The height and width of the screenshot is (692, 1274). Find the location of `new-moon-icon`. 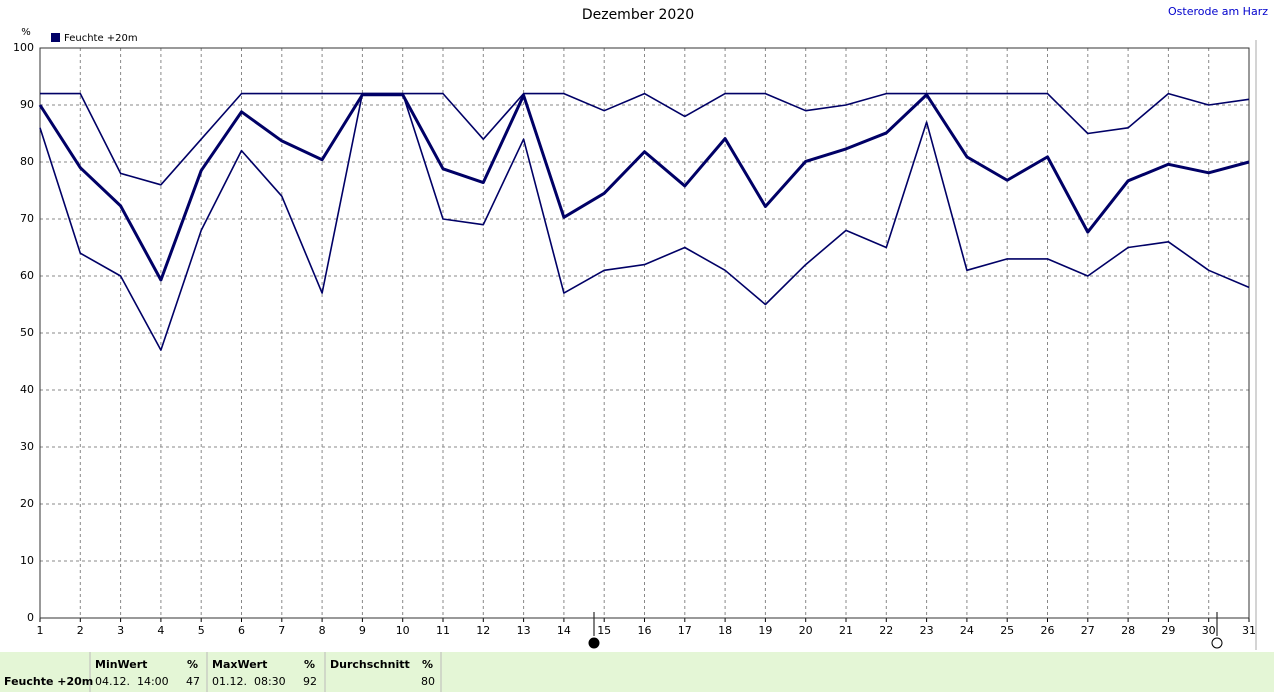

new-moon-icon is located at coordinates (594, 643).